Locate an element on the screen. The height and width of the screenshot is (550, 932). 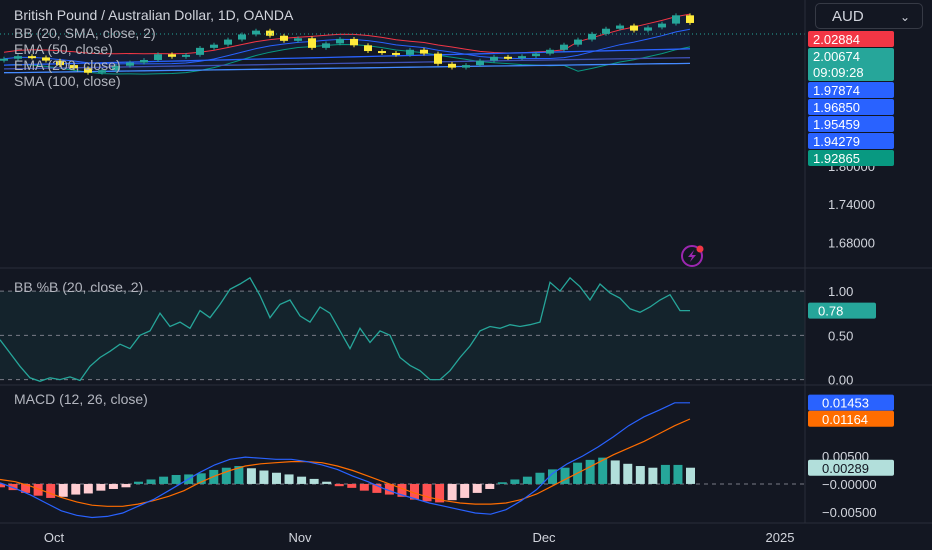
pctb-tick-label: 0.00 is located at coordinates (840, 380).